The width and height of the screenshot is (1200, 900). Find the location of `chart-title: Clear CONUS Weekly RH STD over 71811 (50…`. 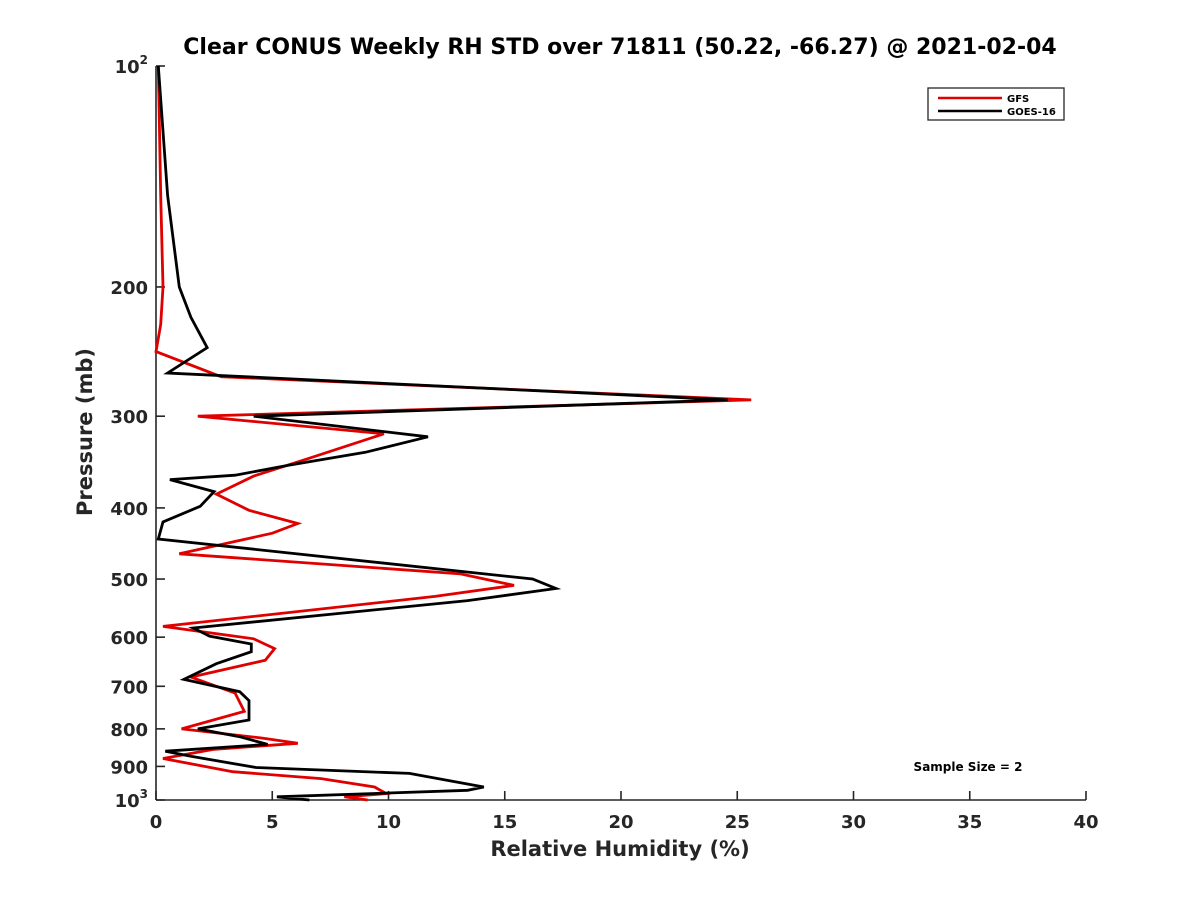

chart-title: Clear CONUS Weekly RH STD over 71811 (50… is located at coordinates (619, 47).